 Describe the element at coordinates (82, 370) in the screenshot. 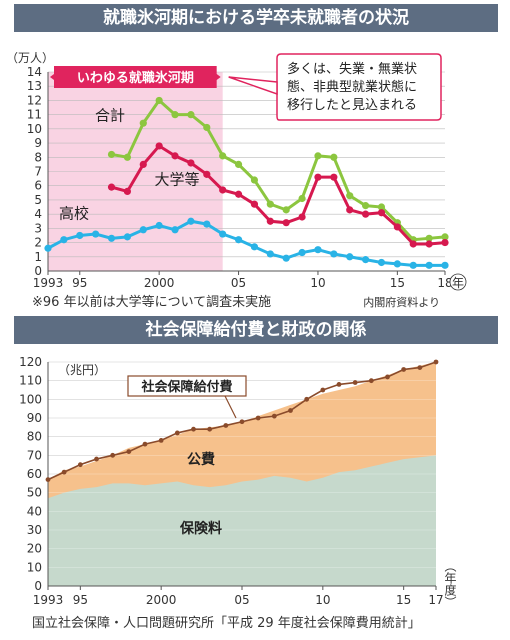

I see `y-unit-label: （兆円）` at that location.